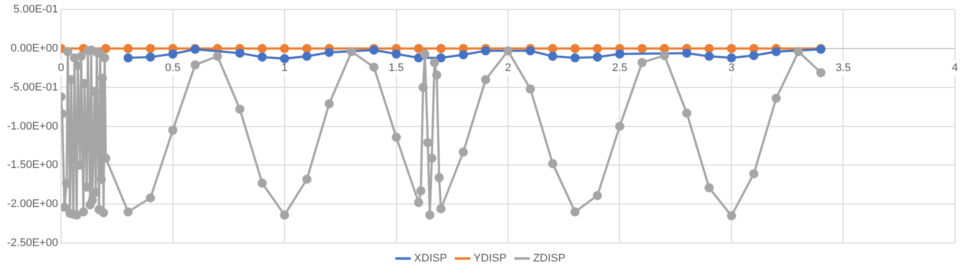 The height and width of the screenshot is (276, 971). Describe the element at coordinates (396, 68) in the screenshot. I see `x-tick-label: 1.5` at that location.